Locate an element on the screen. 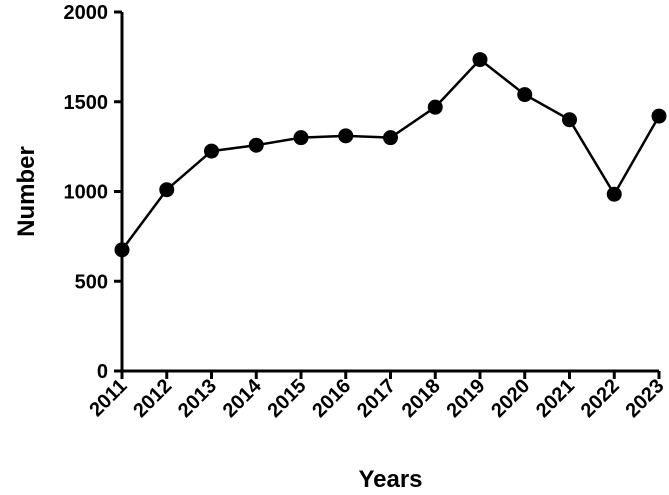 The width and height of the screenshot is (669, 495). data-point-2015 is located at coordinates (301, 138).